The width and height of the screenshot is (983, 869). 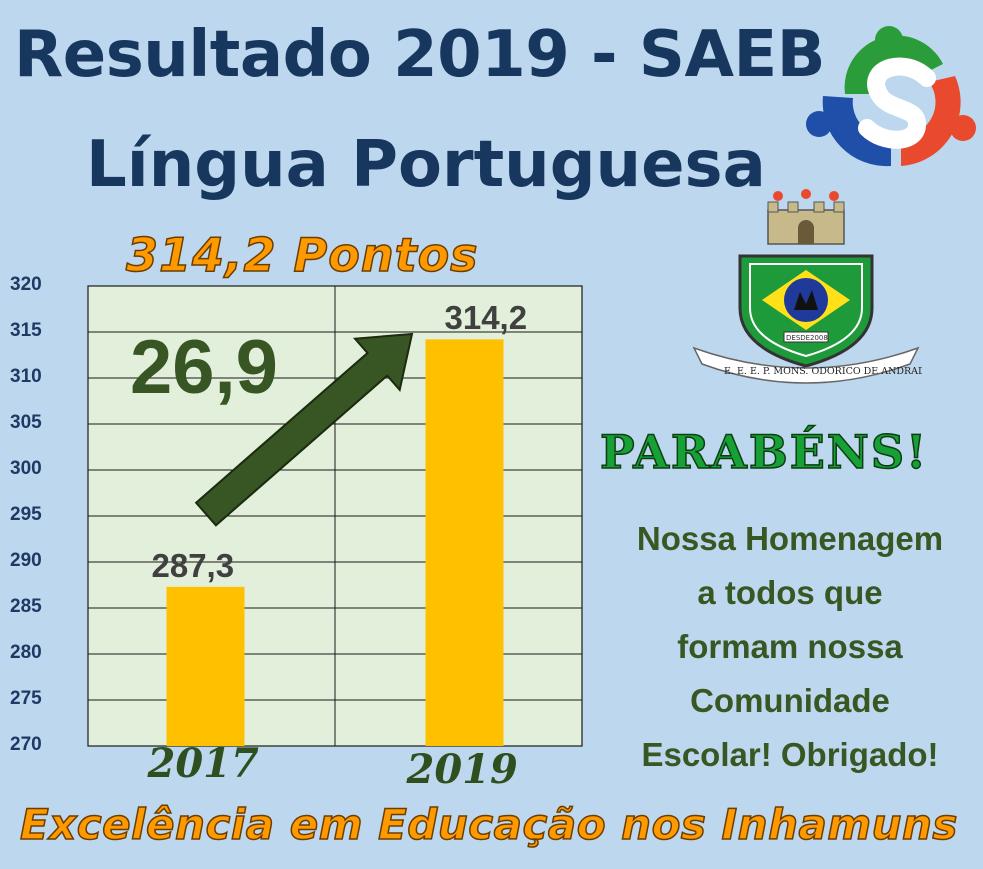 I want to click on page-title: Resultado 2019 - SAEB, so click(x=420, y=55).